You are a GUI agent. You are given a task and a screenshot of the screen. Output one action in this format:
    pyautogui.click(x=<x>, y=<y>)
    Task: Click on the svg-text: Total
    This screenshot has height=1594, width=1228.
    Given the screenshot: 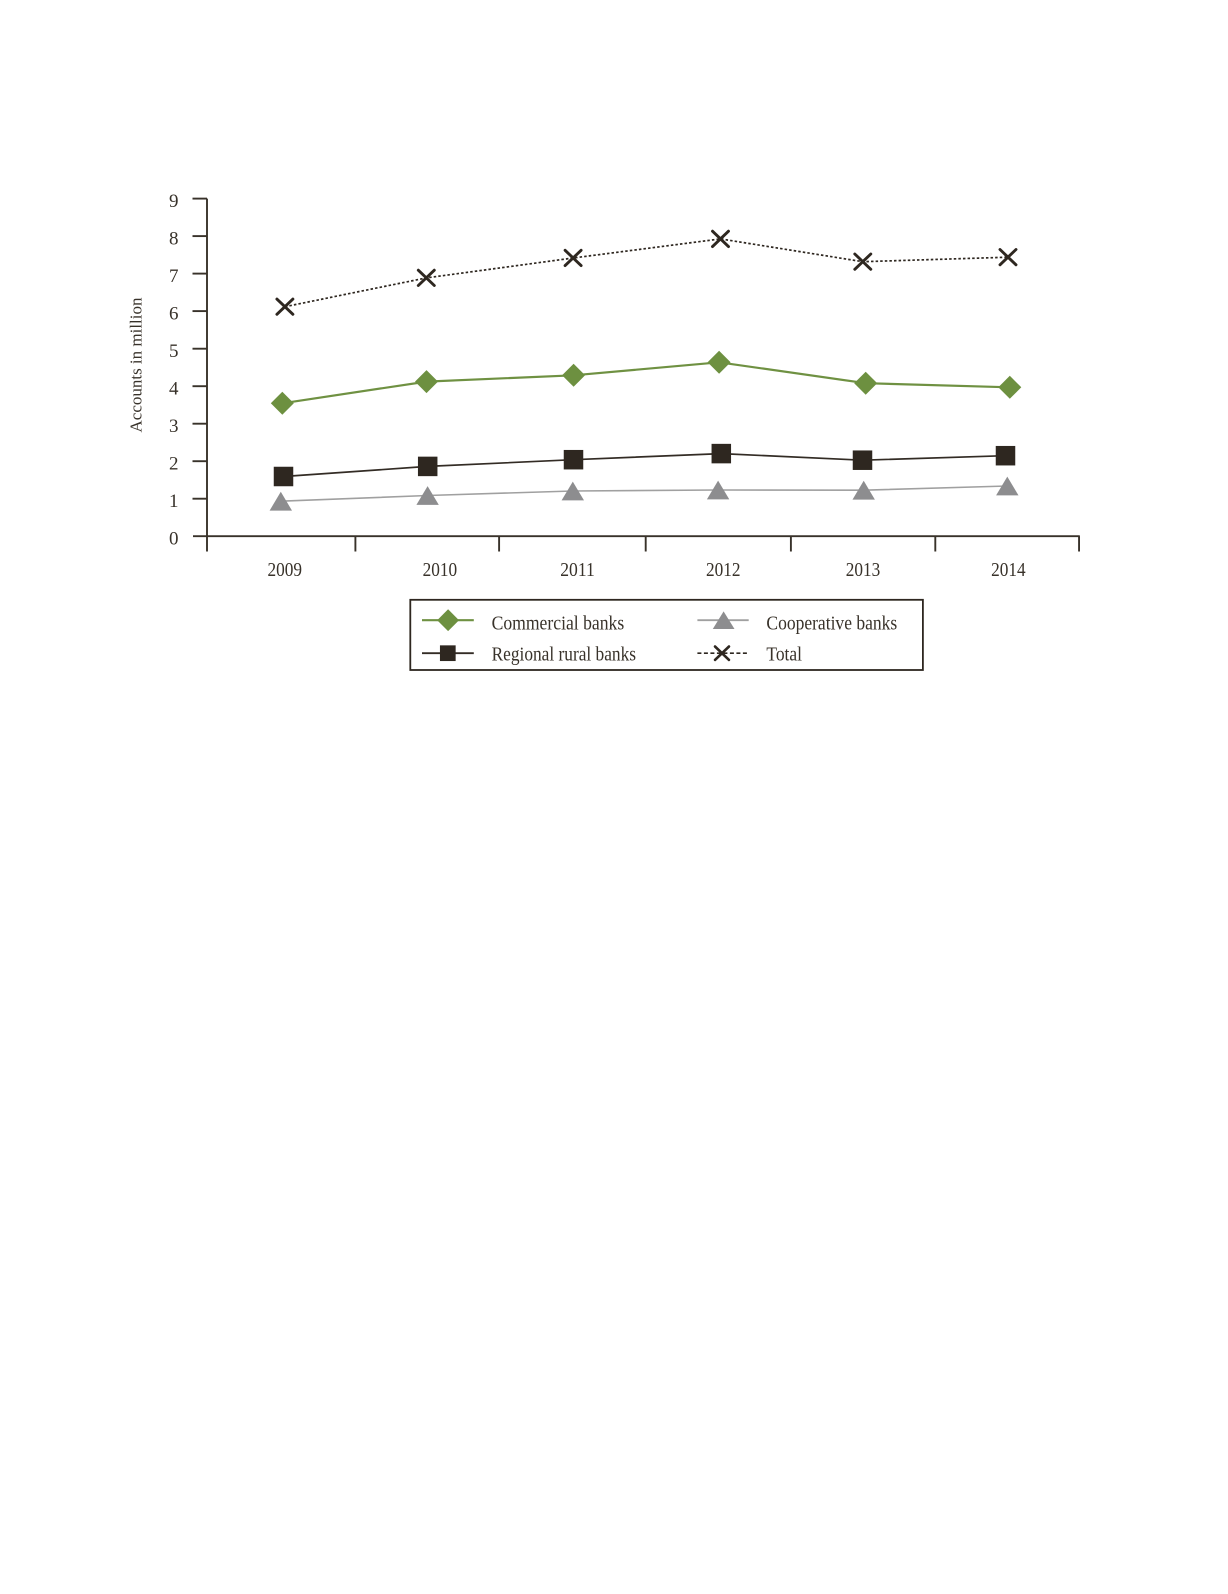 What is the action you would take?
    pyautogui.click(x=784, y=654)
    